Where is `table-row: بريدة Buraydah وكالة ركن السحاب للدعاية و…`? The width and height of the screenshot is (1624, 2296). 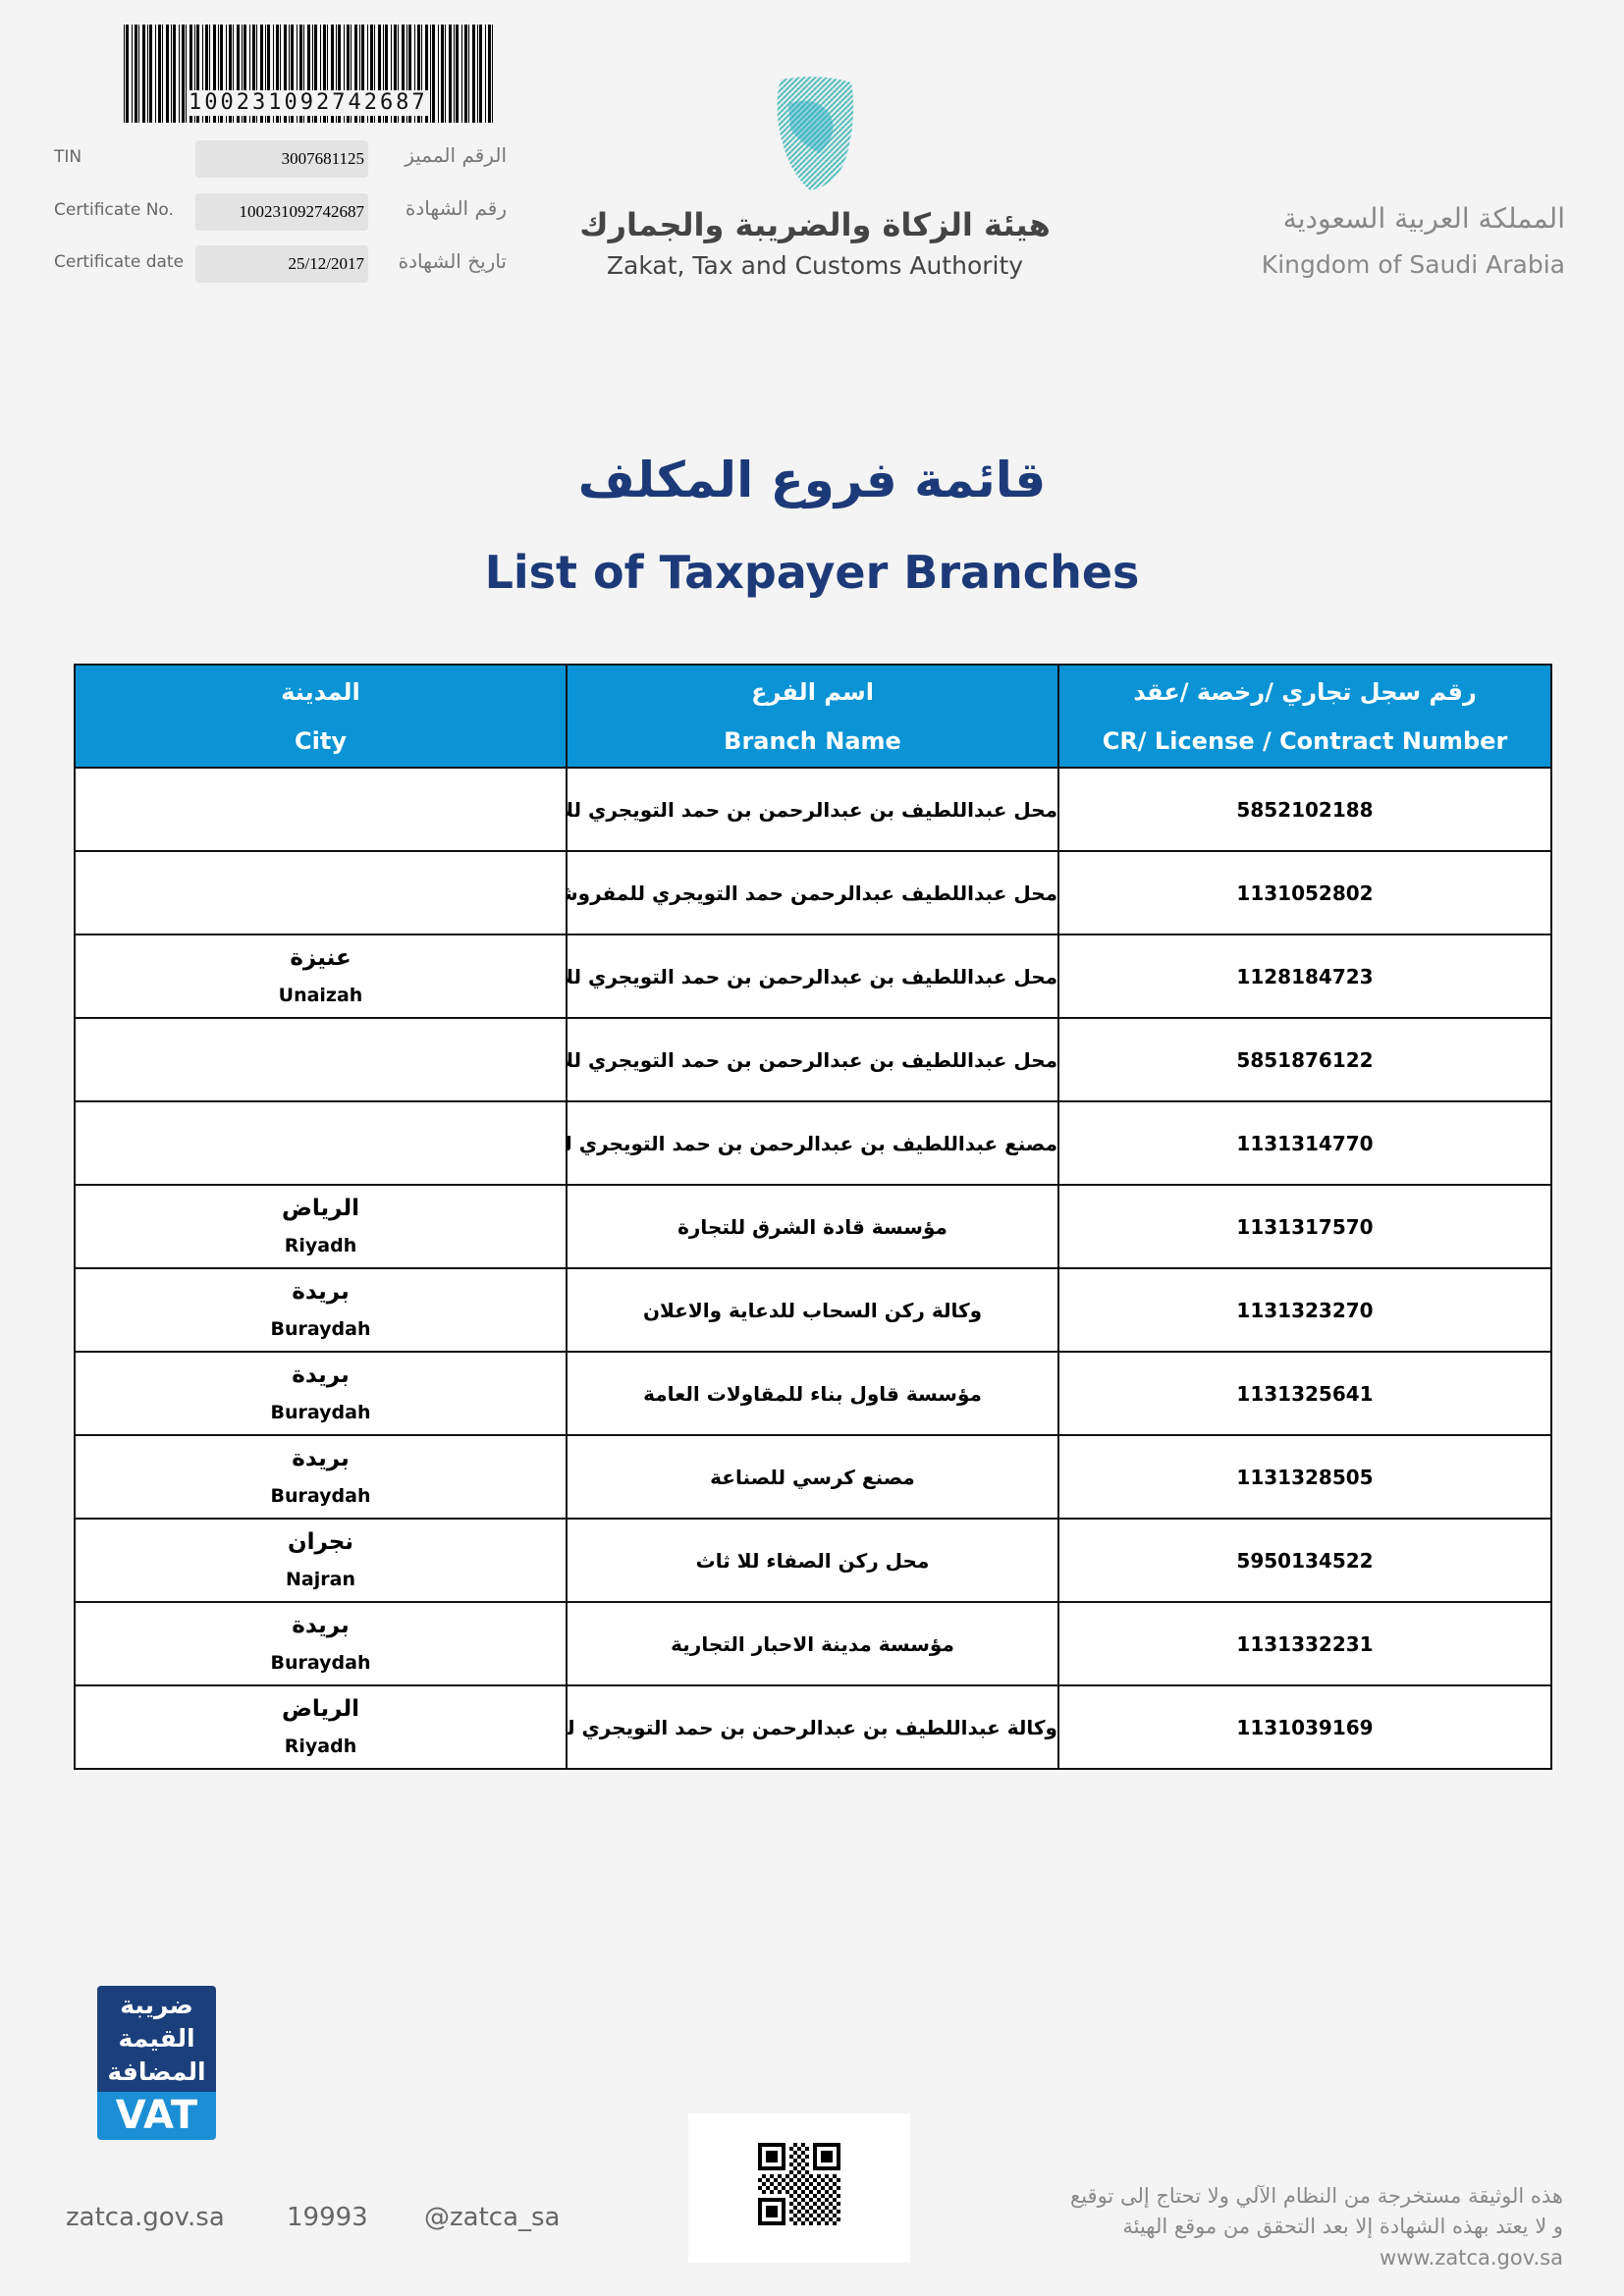 table-row: بريدة Buraydah وكالة ركن السحاب للدعاية و… is located at coordinates (813, 1310).